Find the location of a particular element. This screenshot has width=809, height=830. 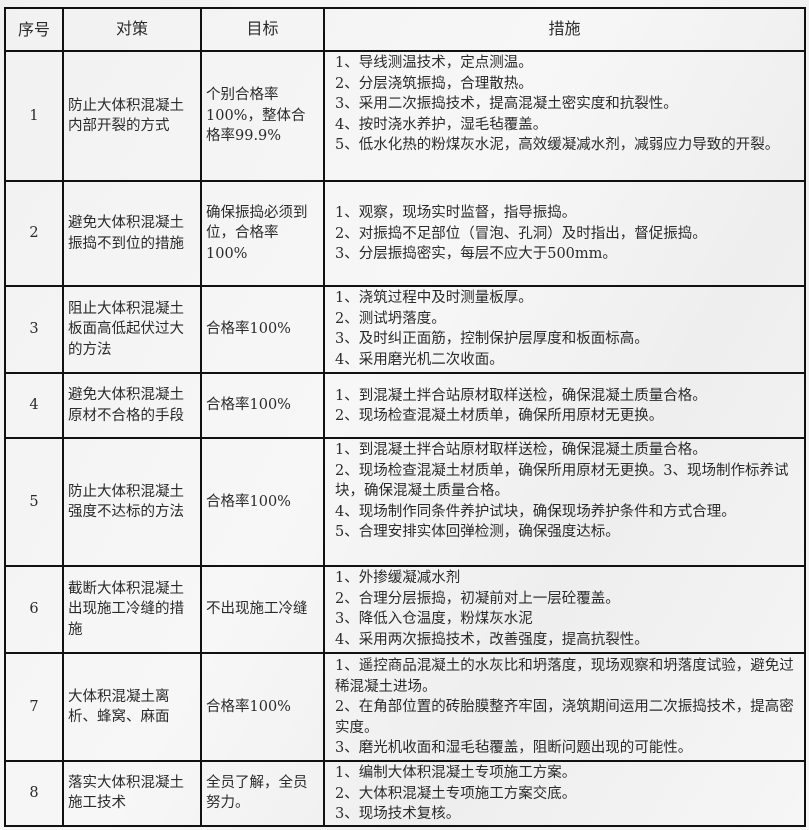

strategy-cell: 阻止大体积混凝土板面高低起伏过大的方法 is located at coordinates (132, 329).